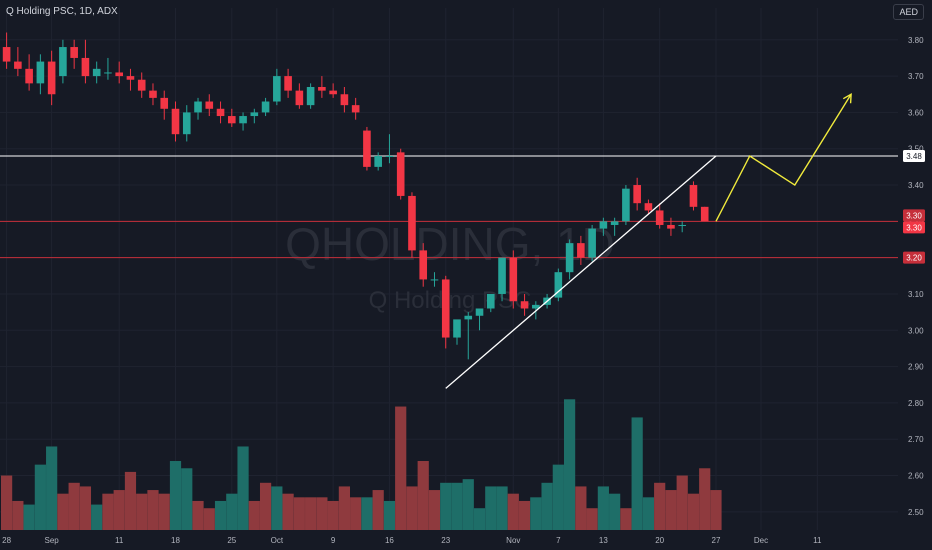 The width and height of the screenshot is (932, 550). I want to click on time-tick-label: 20, so click(659, 540).